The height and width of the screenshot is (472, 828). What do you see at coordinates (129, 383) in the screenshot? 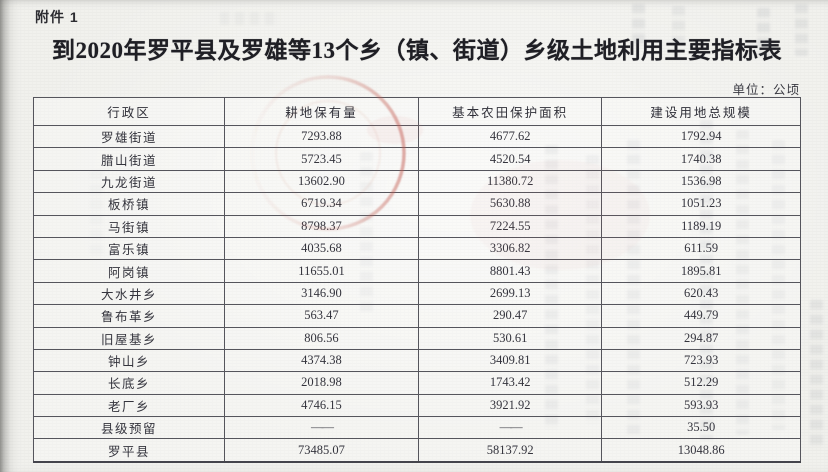
I see `region-cell: 长底乡` at bounding box center [129, 383].